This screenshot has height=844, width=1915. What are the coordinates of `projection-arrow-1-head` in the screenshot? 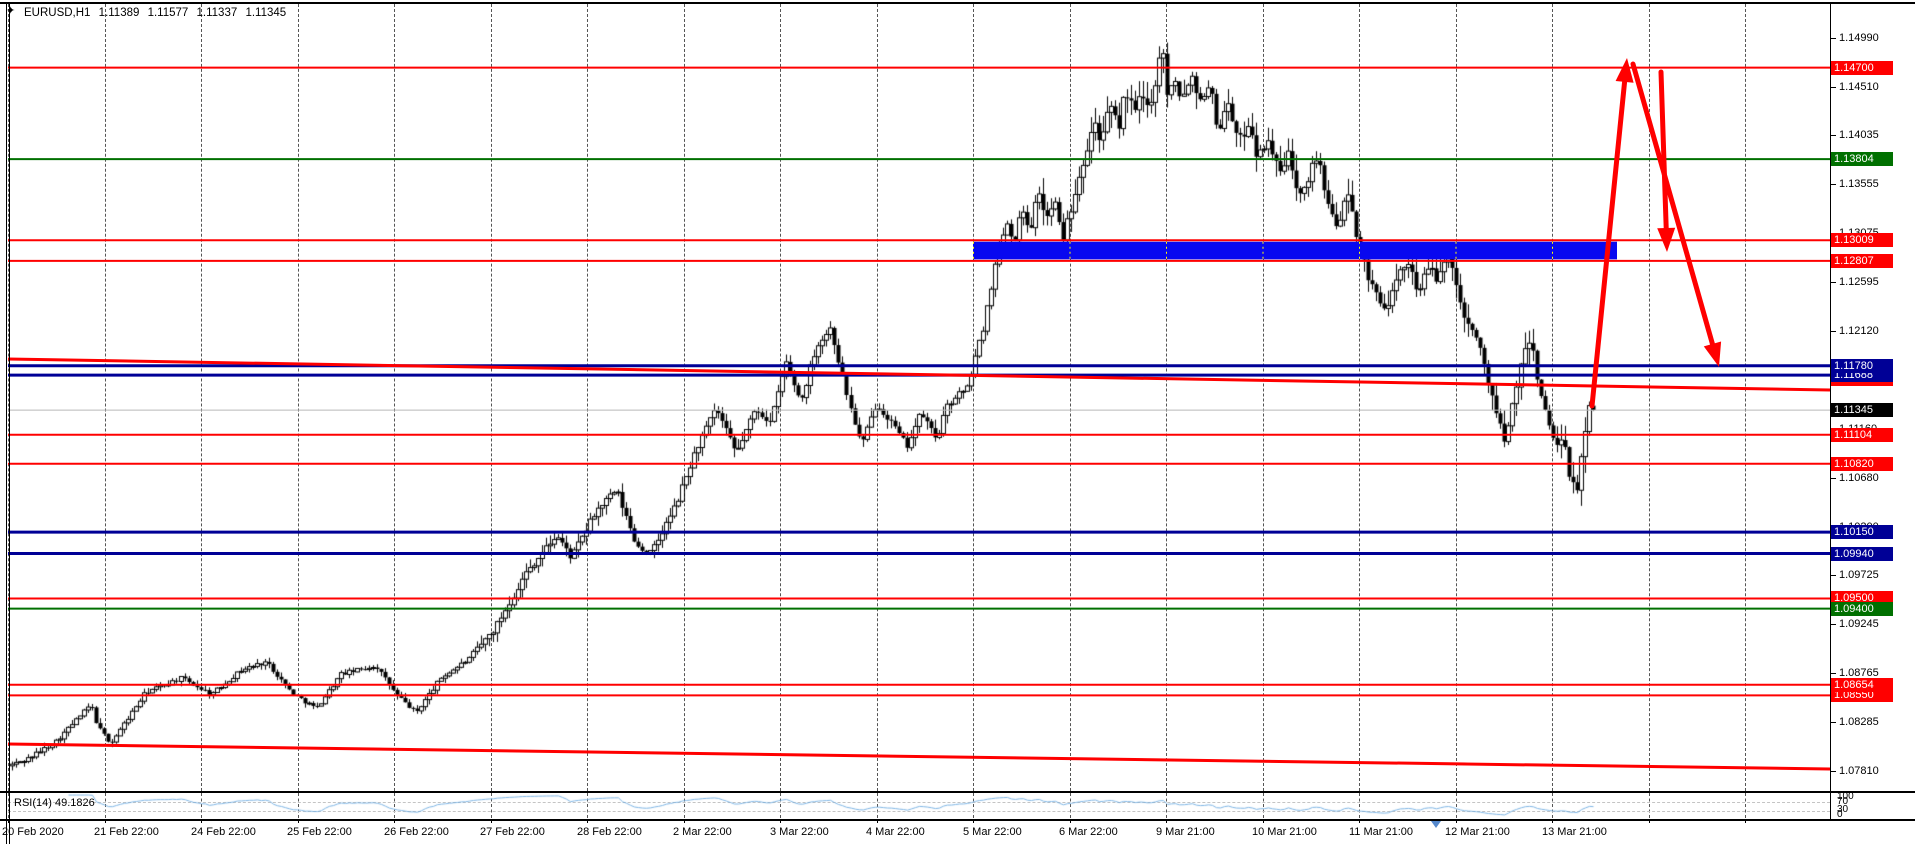 It's located at (1624, 70).